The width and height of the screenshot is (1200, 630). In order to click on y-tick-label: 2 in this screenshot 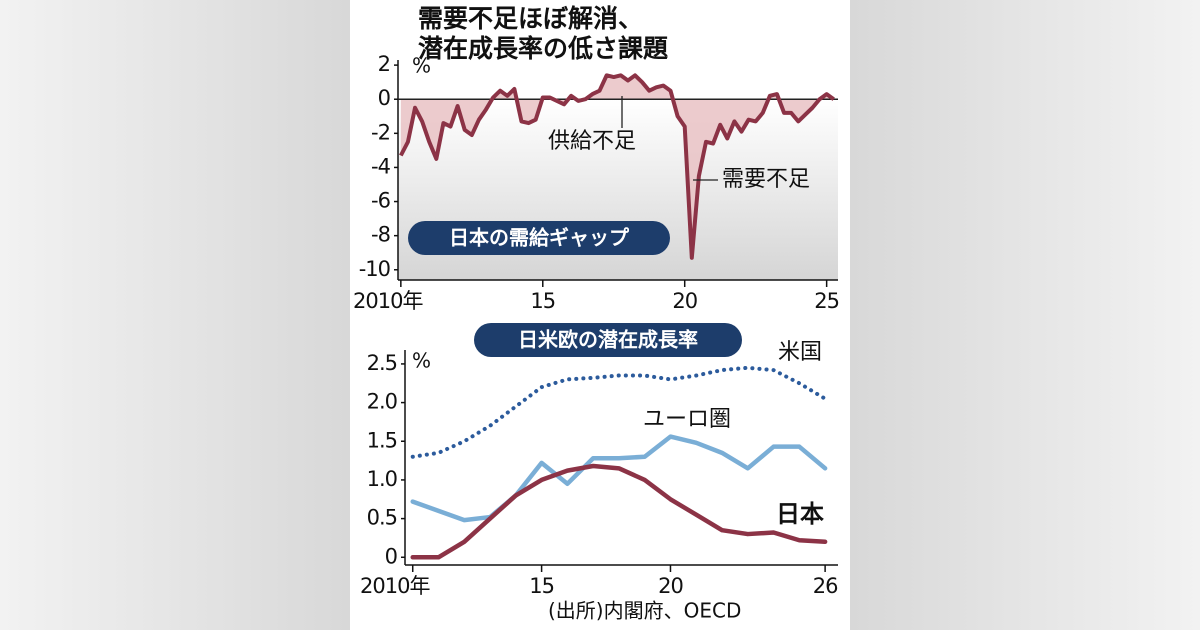, I will do `click(384, 64)`.